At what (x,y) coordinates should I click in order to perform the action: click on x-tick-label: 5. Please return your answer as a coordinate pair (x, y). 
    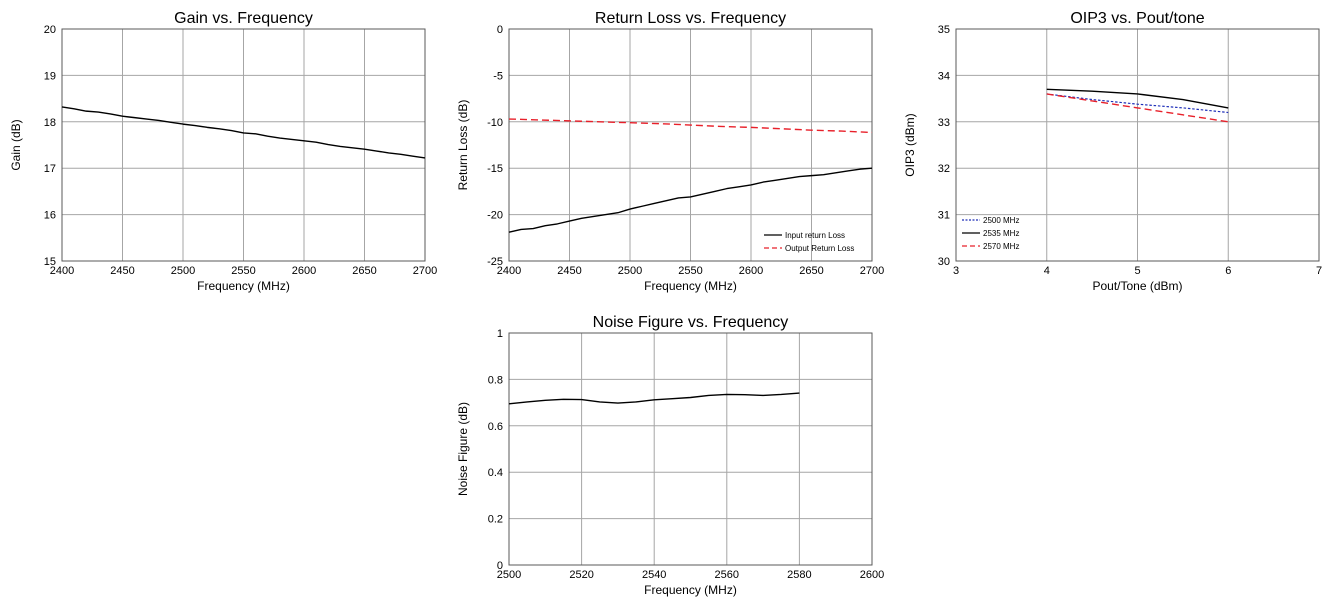
    Looking at the image, I should click on (1137, 271).